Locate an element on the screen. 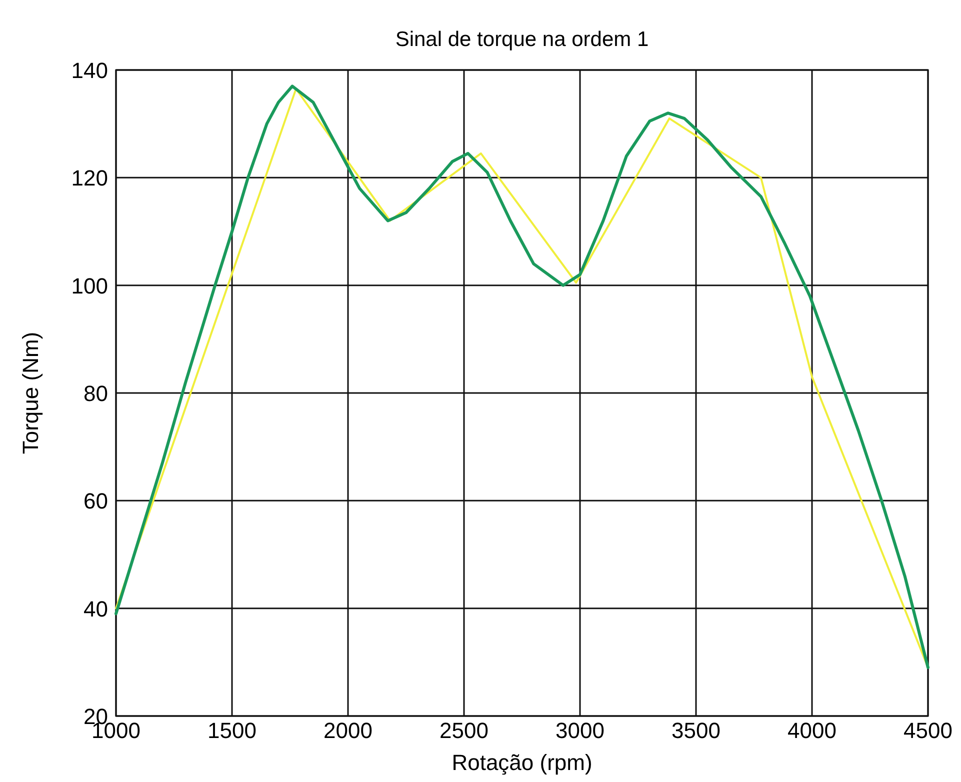 The height and width of the screenshot is (782, 961). y-axis-title: Torque (Nm) is located at coordinates (30, 393).